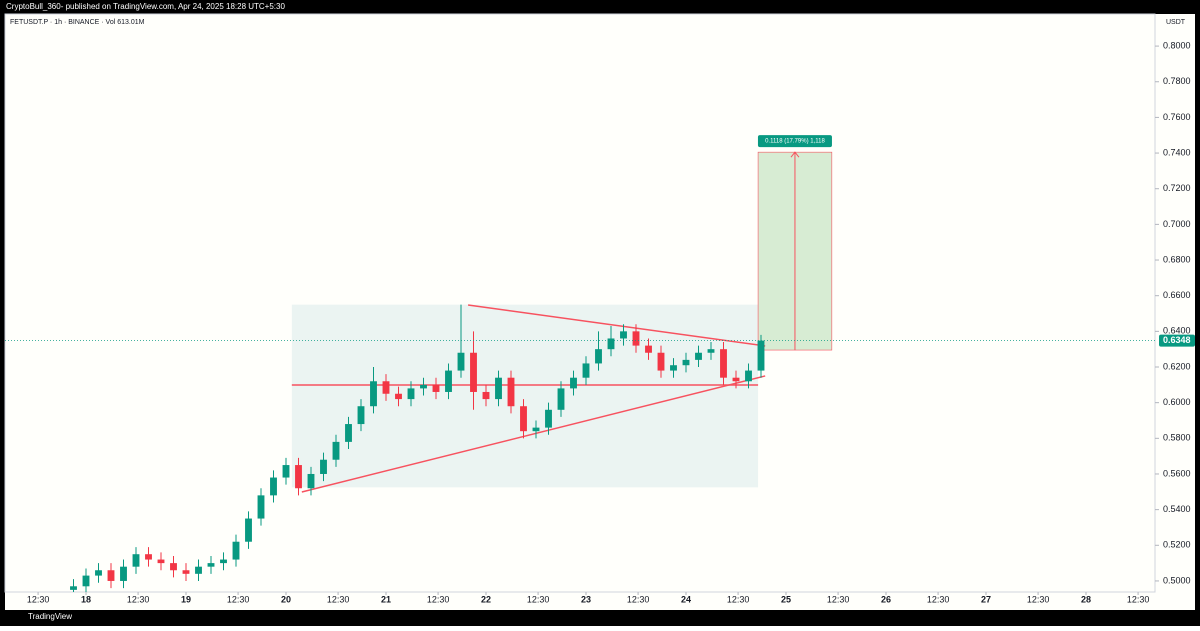 The width and height of the screenshot is (1200, 631). I want to click on y-tick-label: 0.7000, so click(1177, 224).